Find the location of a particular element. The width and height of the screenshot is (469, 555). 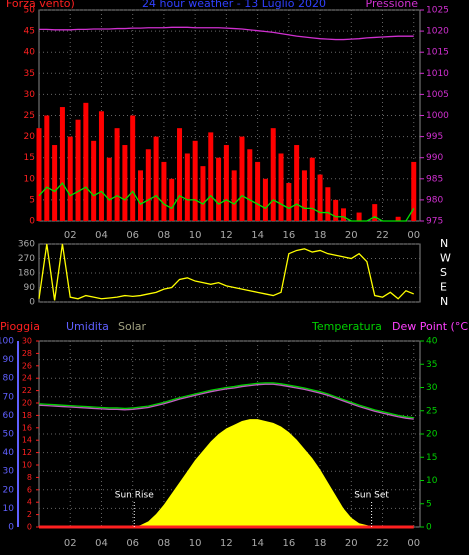

y-label: Forza vento) is located at coordinates (40, 5).